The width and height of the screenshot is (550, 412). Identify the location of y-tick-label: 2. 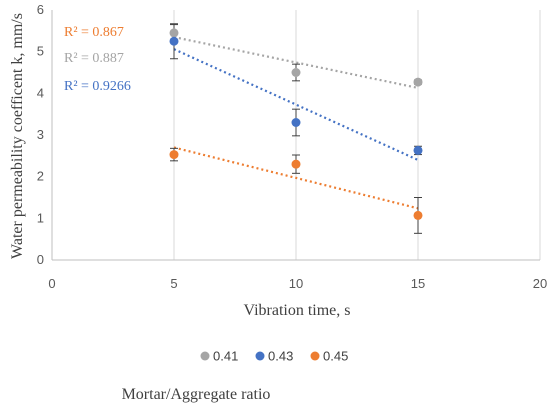
(40, 176).